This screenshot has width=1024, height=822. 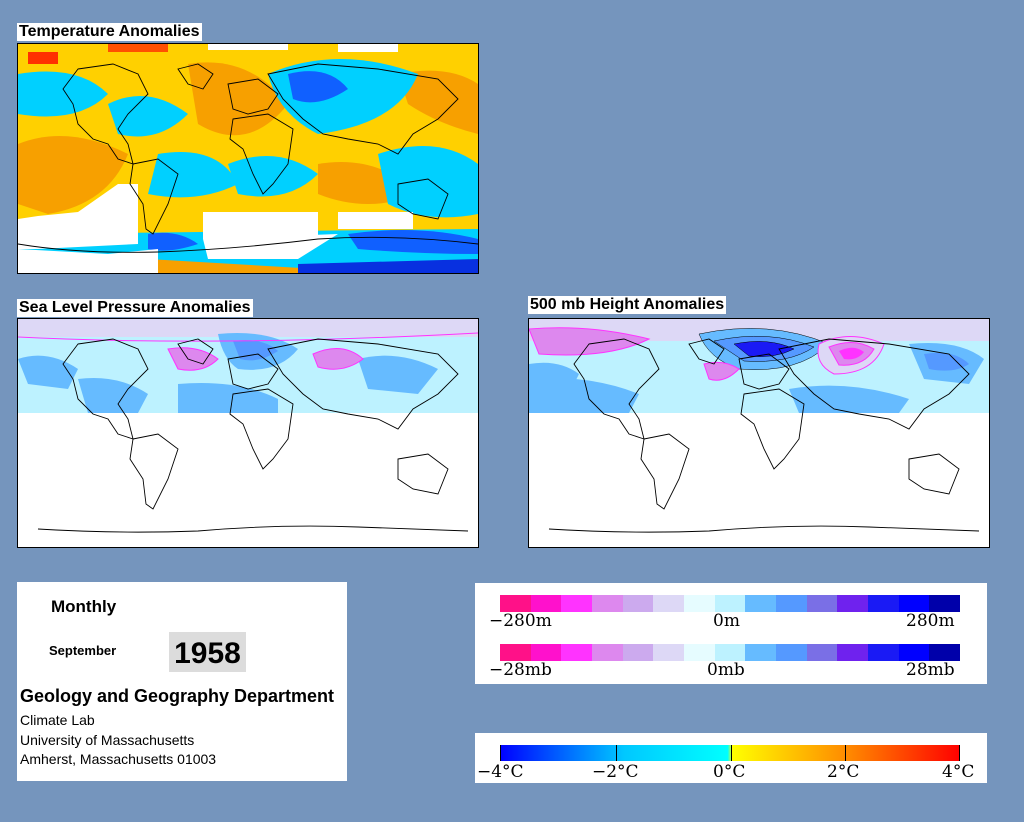 I want to click on height-colorbar, so click(x=730, y=603).